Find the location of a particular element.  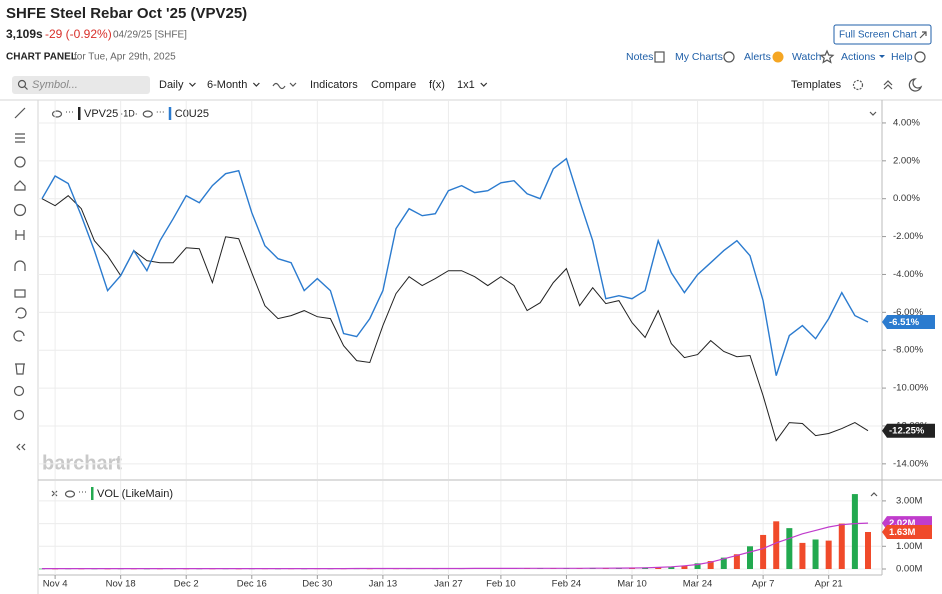

tool-lock is located at coordinates (20, 293).